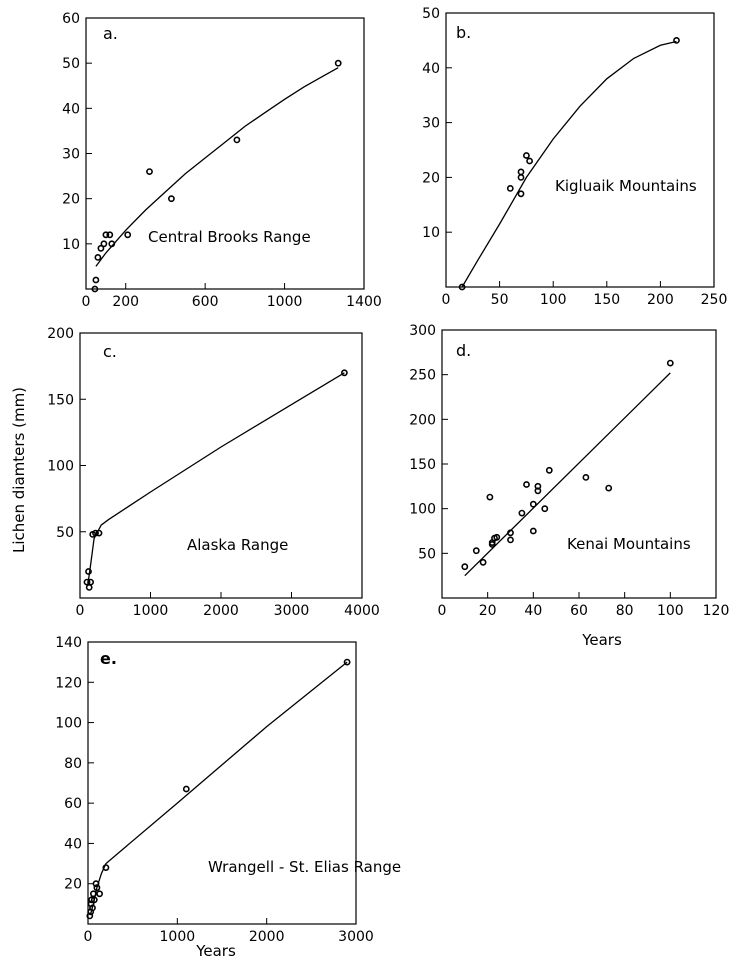  I want to click on shared-y-axis-title: Lichen diamters (mm), so click(19, 470).